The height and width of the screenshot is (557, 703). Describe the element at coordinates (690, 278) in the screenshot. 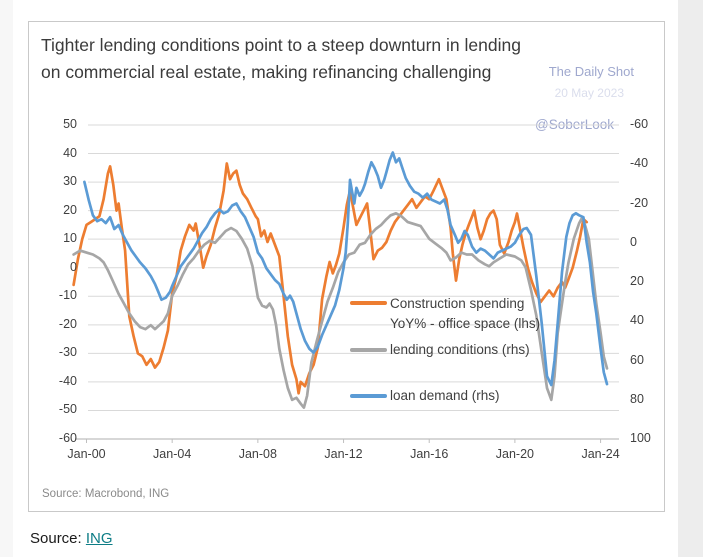

I see `page-right-margin` at that location.